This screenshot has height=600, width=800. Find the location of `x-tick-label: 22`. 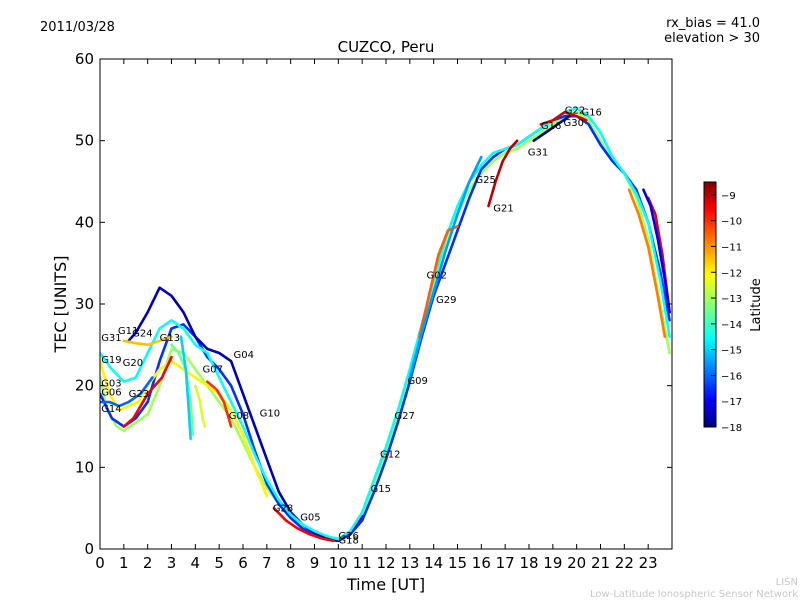

x-tick-label: 22 is located at coordinates (624, 563).